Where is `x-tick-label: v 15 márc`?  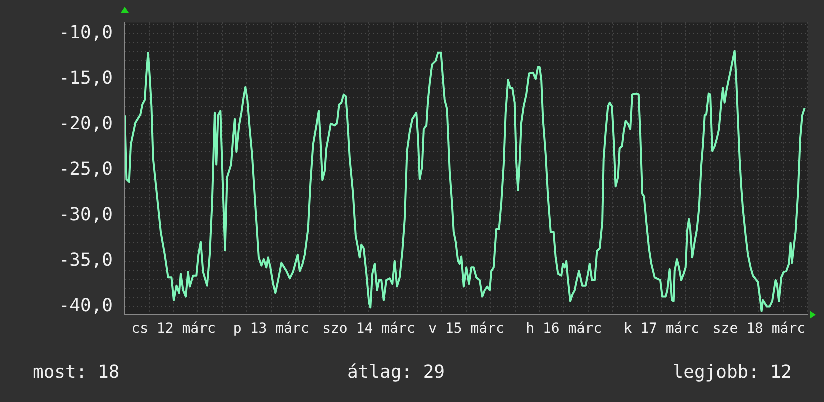 x-tick-label: v 15 márc is located at coordinates (466, 329).